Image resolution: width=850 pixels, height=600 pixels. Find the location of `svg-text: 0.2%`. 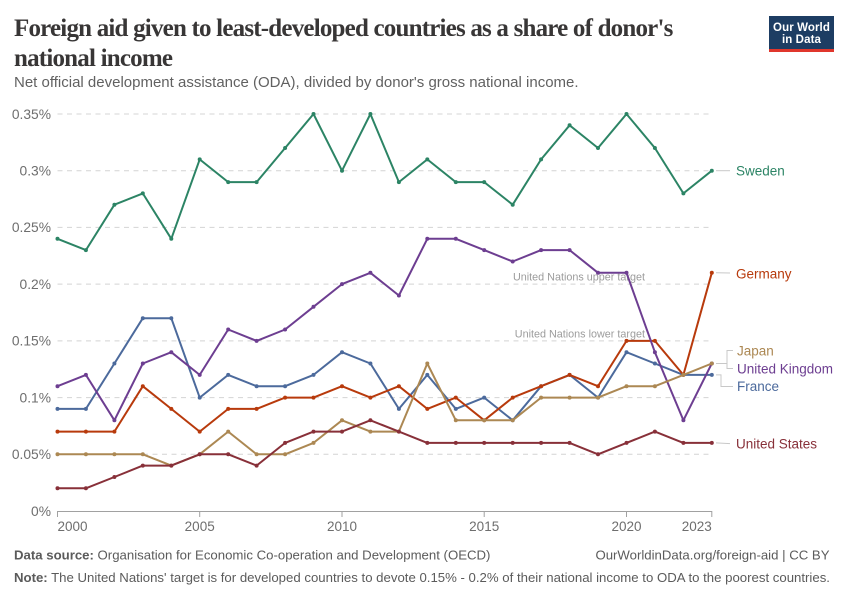

svg-text: 0.2% is located at coordinates (35, 284).